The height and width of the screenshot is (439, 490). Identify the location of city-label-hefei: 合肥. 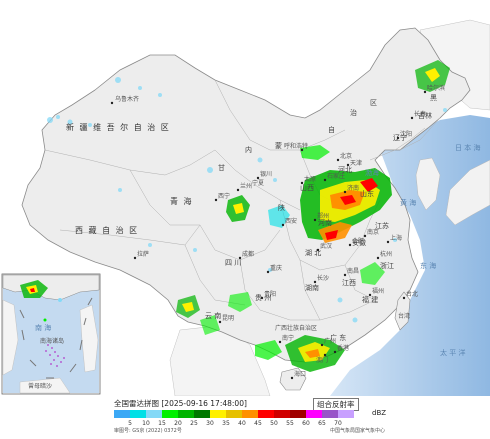
(358, 241).